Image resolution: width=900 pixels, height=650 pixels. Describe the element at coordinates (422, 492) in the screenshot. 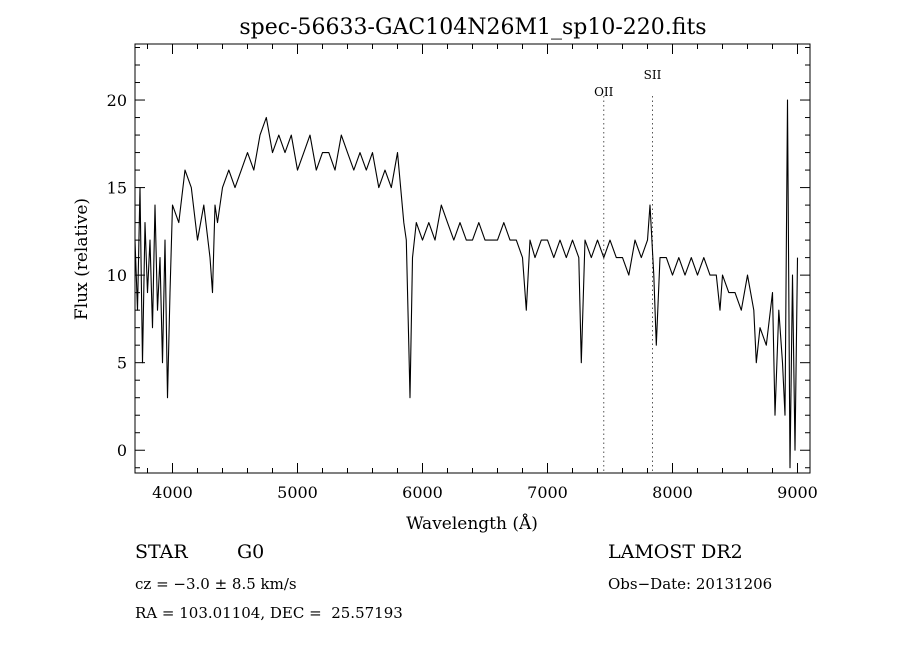

I see `x-tick-label: 6000` at that location.